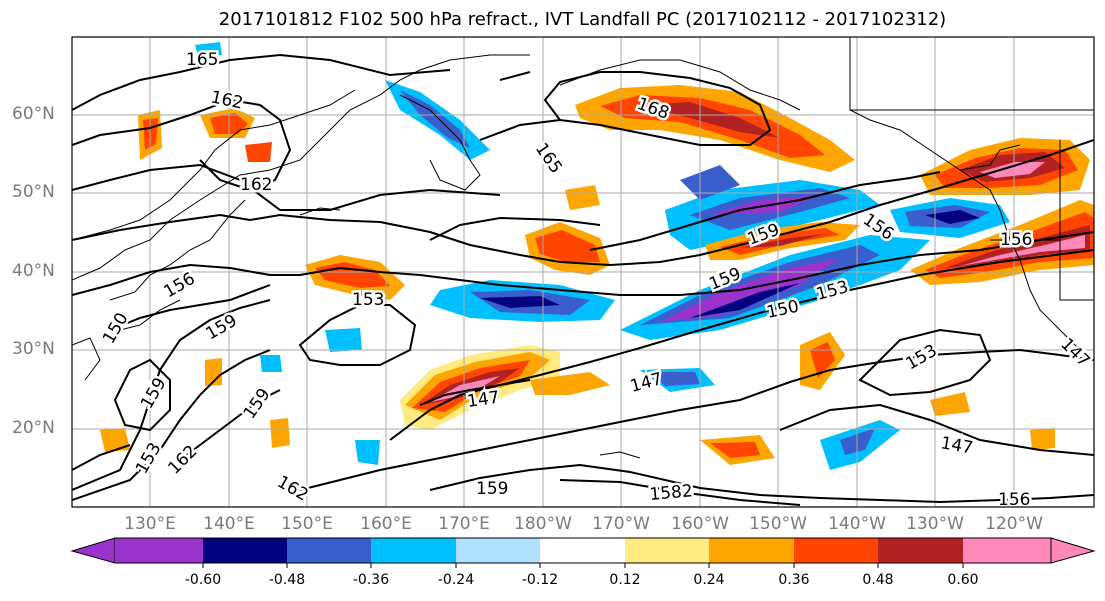 The height and width of the screenshot is (601, 1105). Describe the element at coordinates (857, 524) in the screenshot. I see `lon-label: 140°W` at that location.